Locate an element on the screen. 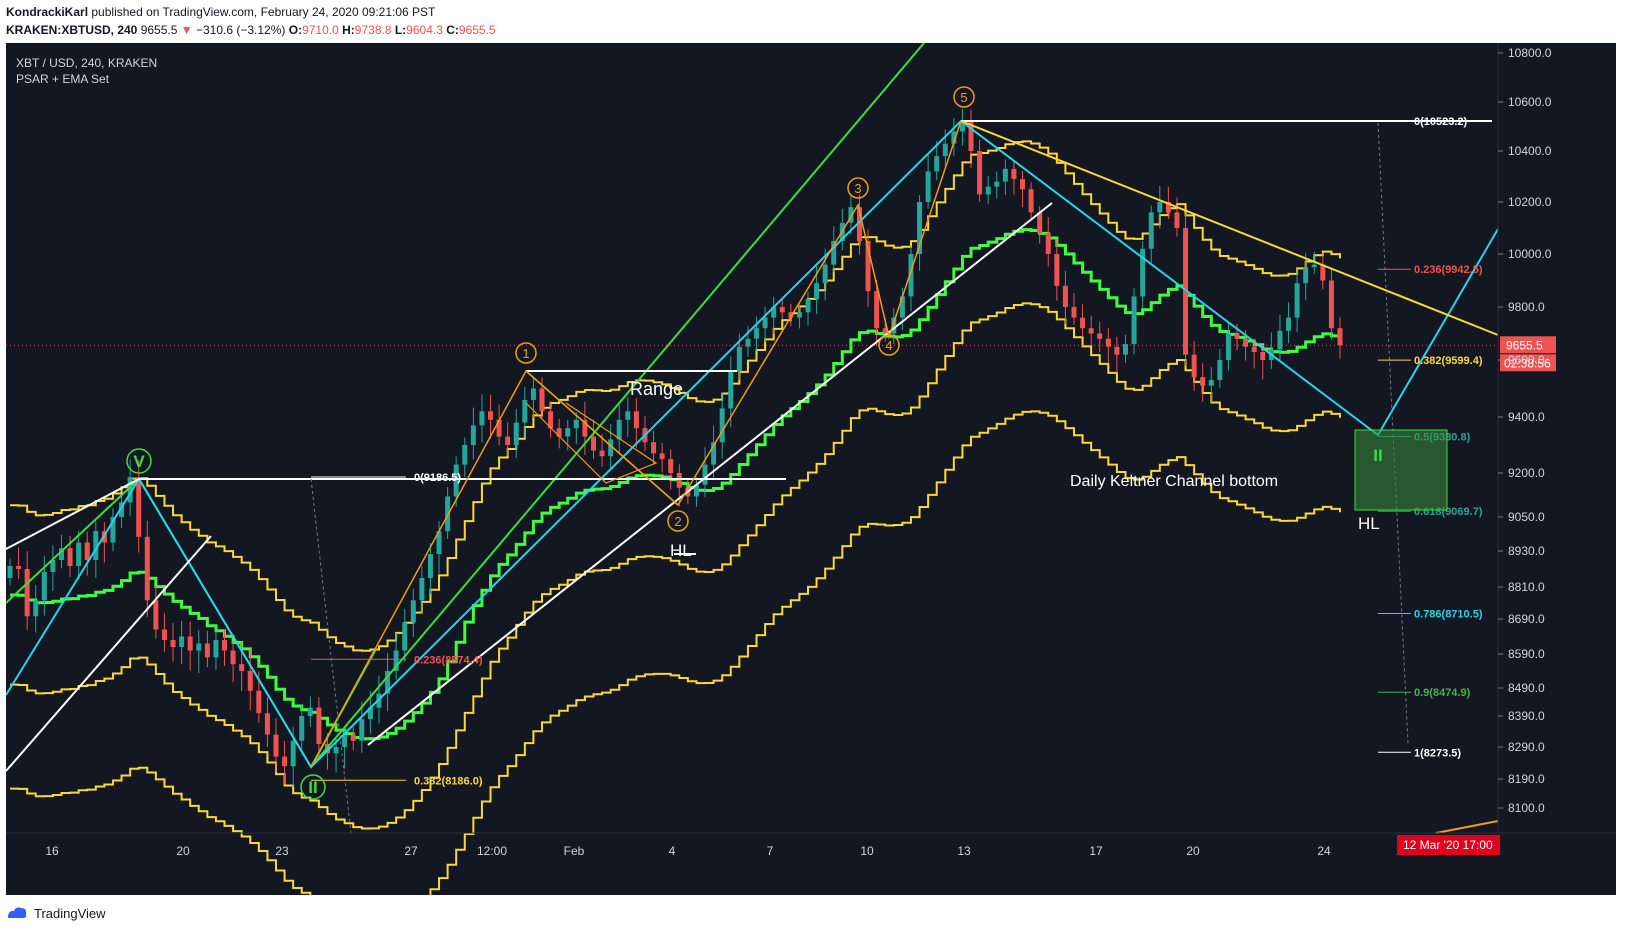  fib-left-dash is located at coordinates (331, 656).